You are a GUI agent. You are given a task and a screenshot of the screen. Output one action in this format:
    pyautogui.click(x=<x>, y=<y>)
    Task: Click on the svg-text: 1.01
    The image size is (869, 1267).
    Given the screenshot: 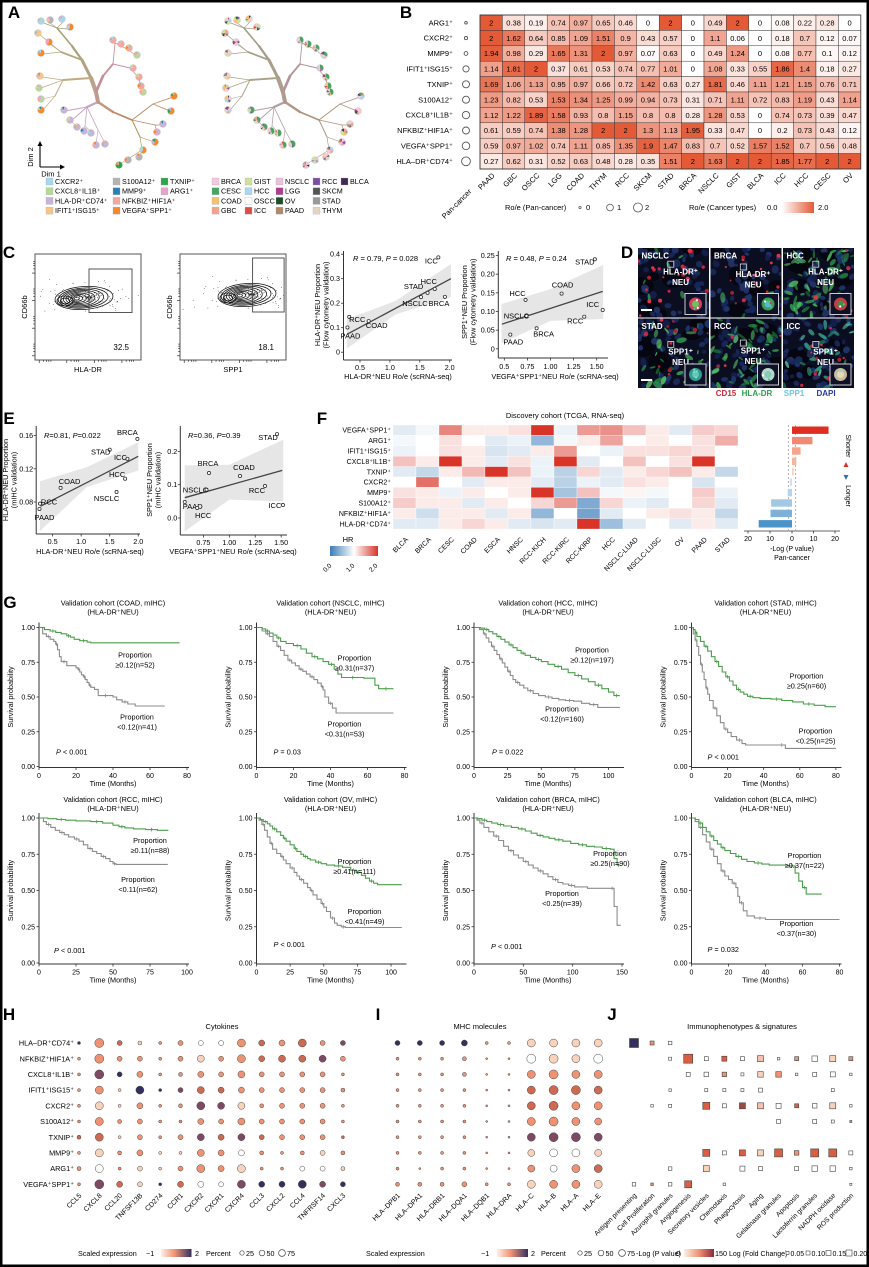 What is the action you would take?
    pyautogui.click(x=670, y=69)
    